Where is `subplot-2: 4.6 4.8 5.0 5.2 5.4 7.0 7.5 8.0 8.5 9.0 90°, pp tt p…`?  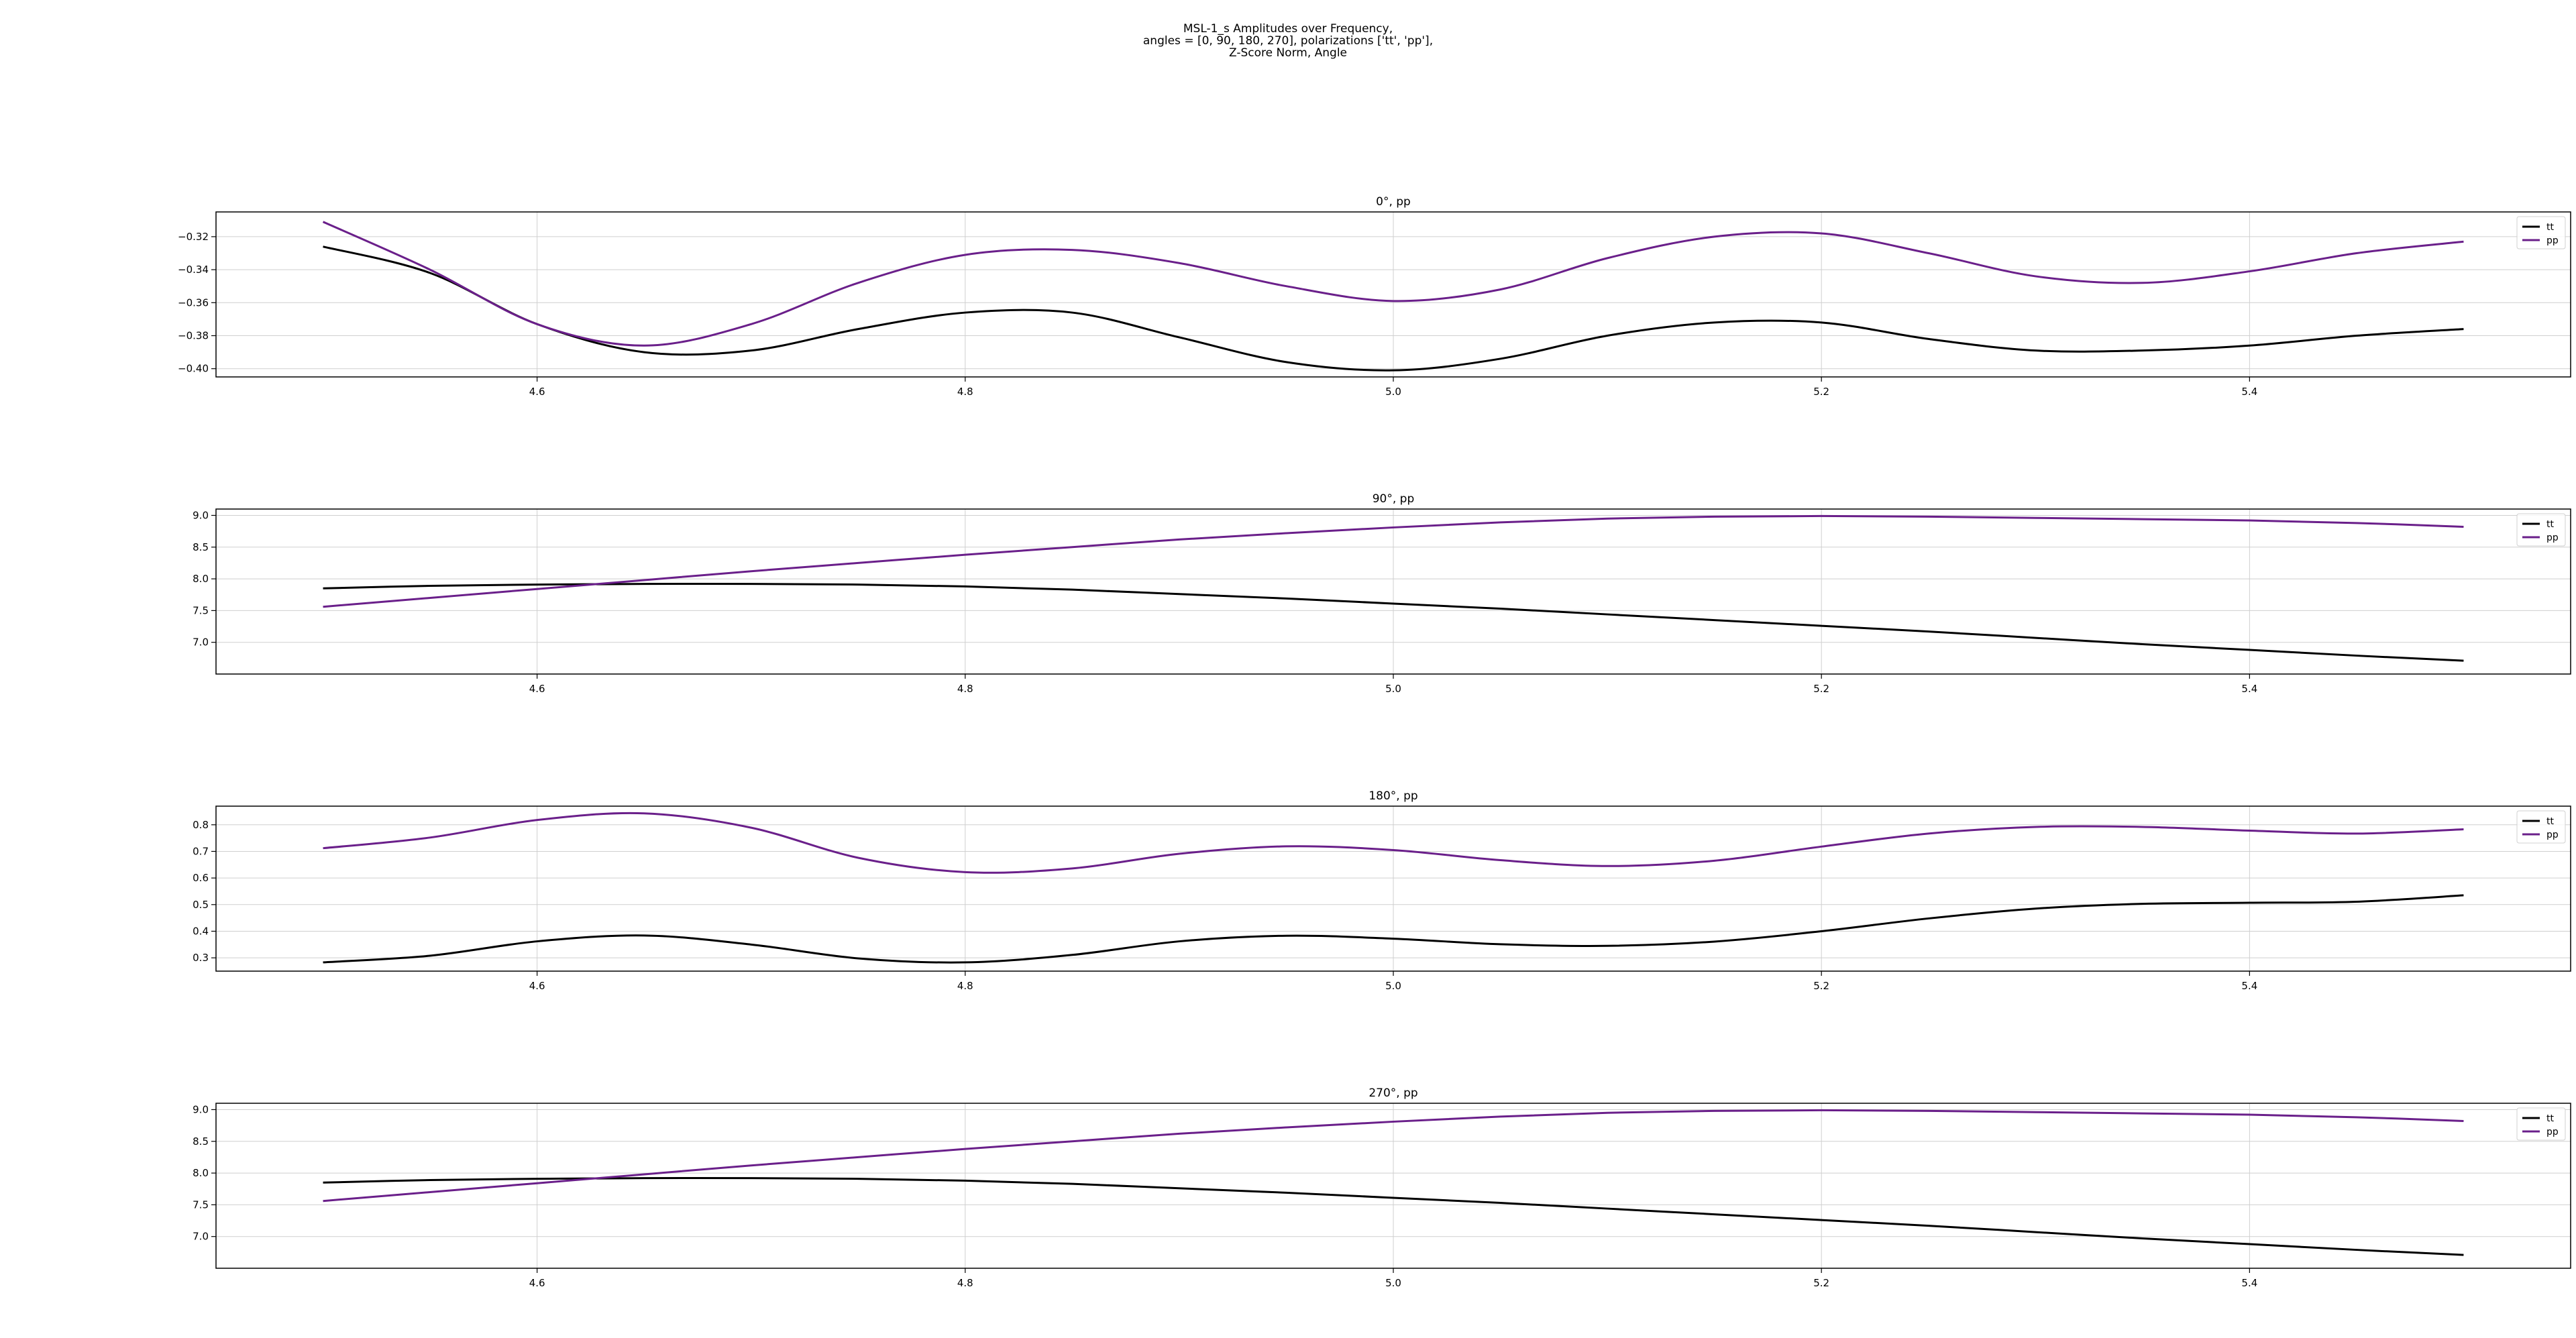 subplot-2: 4.6 4.8 5.0 5.2 5.4 7.0 7.5 8.0 8.5 9.0 90°, pp tt p… is located at coordinates (1382, 593).